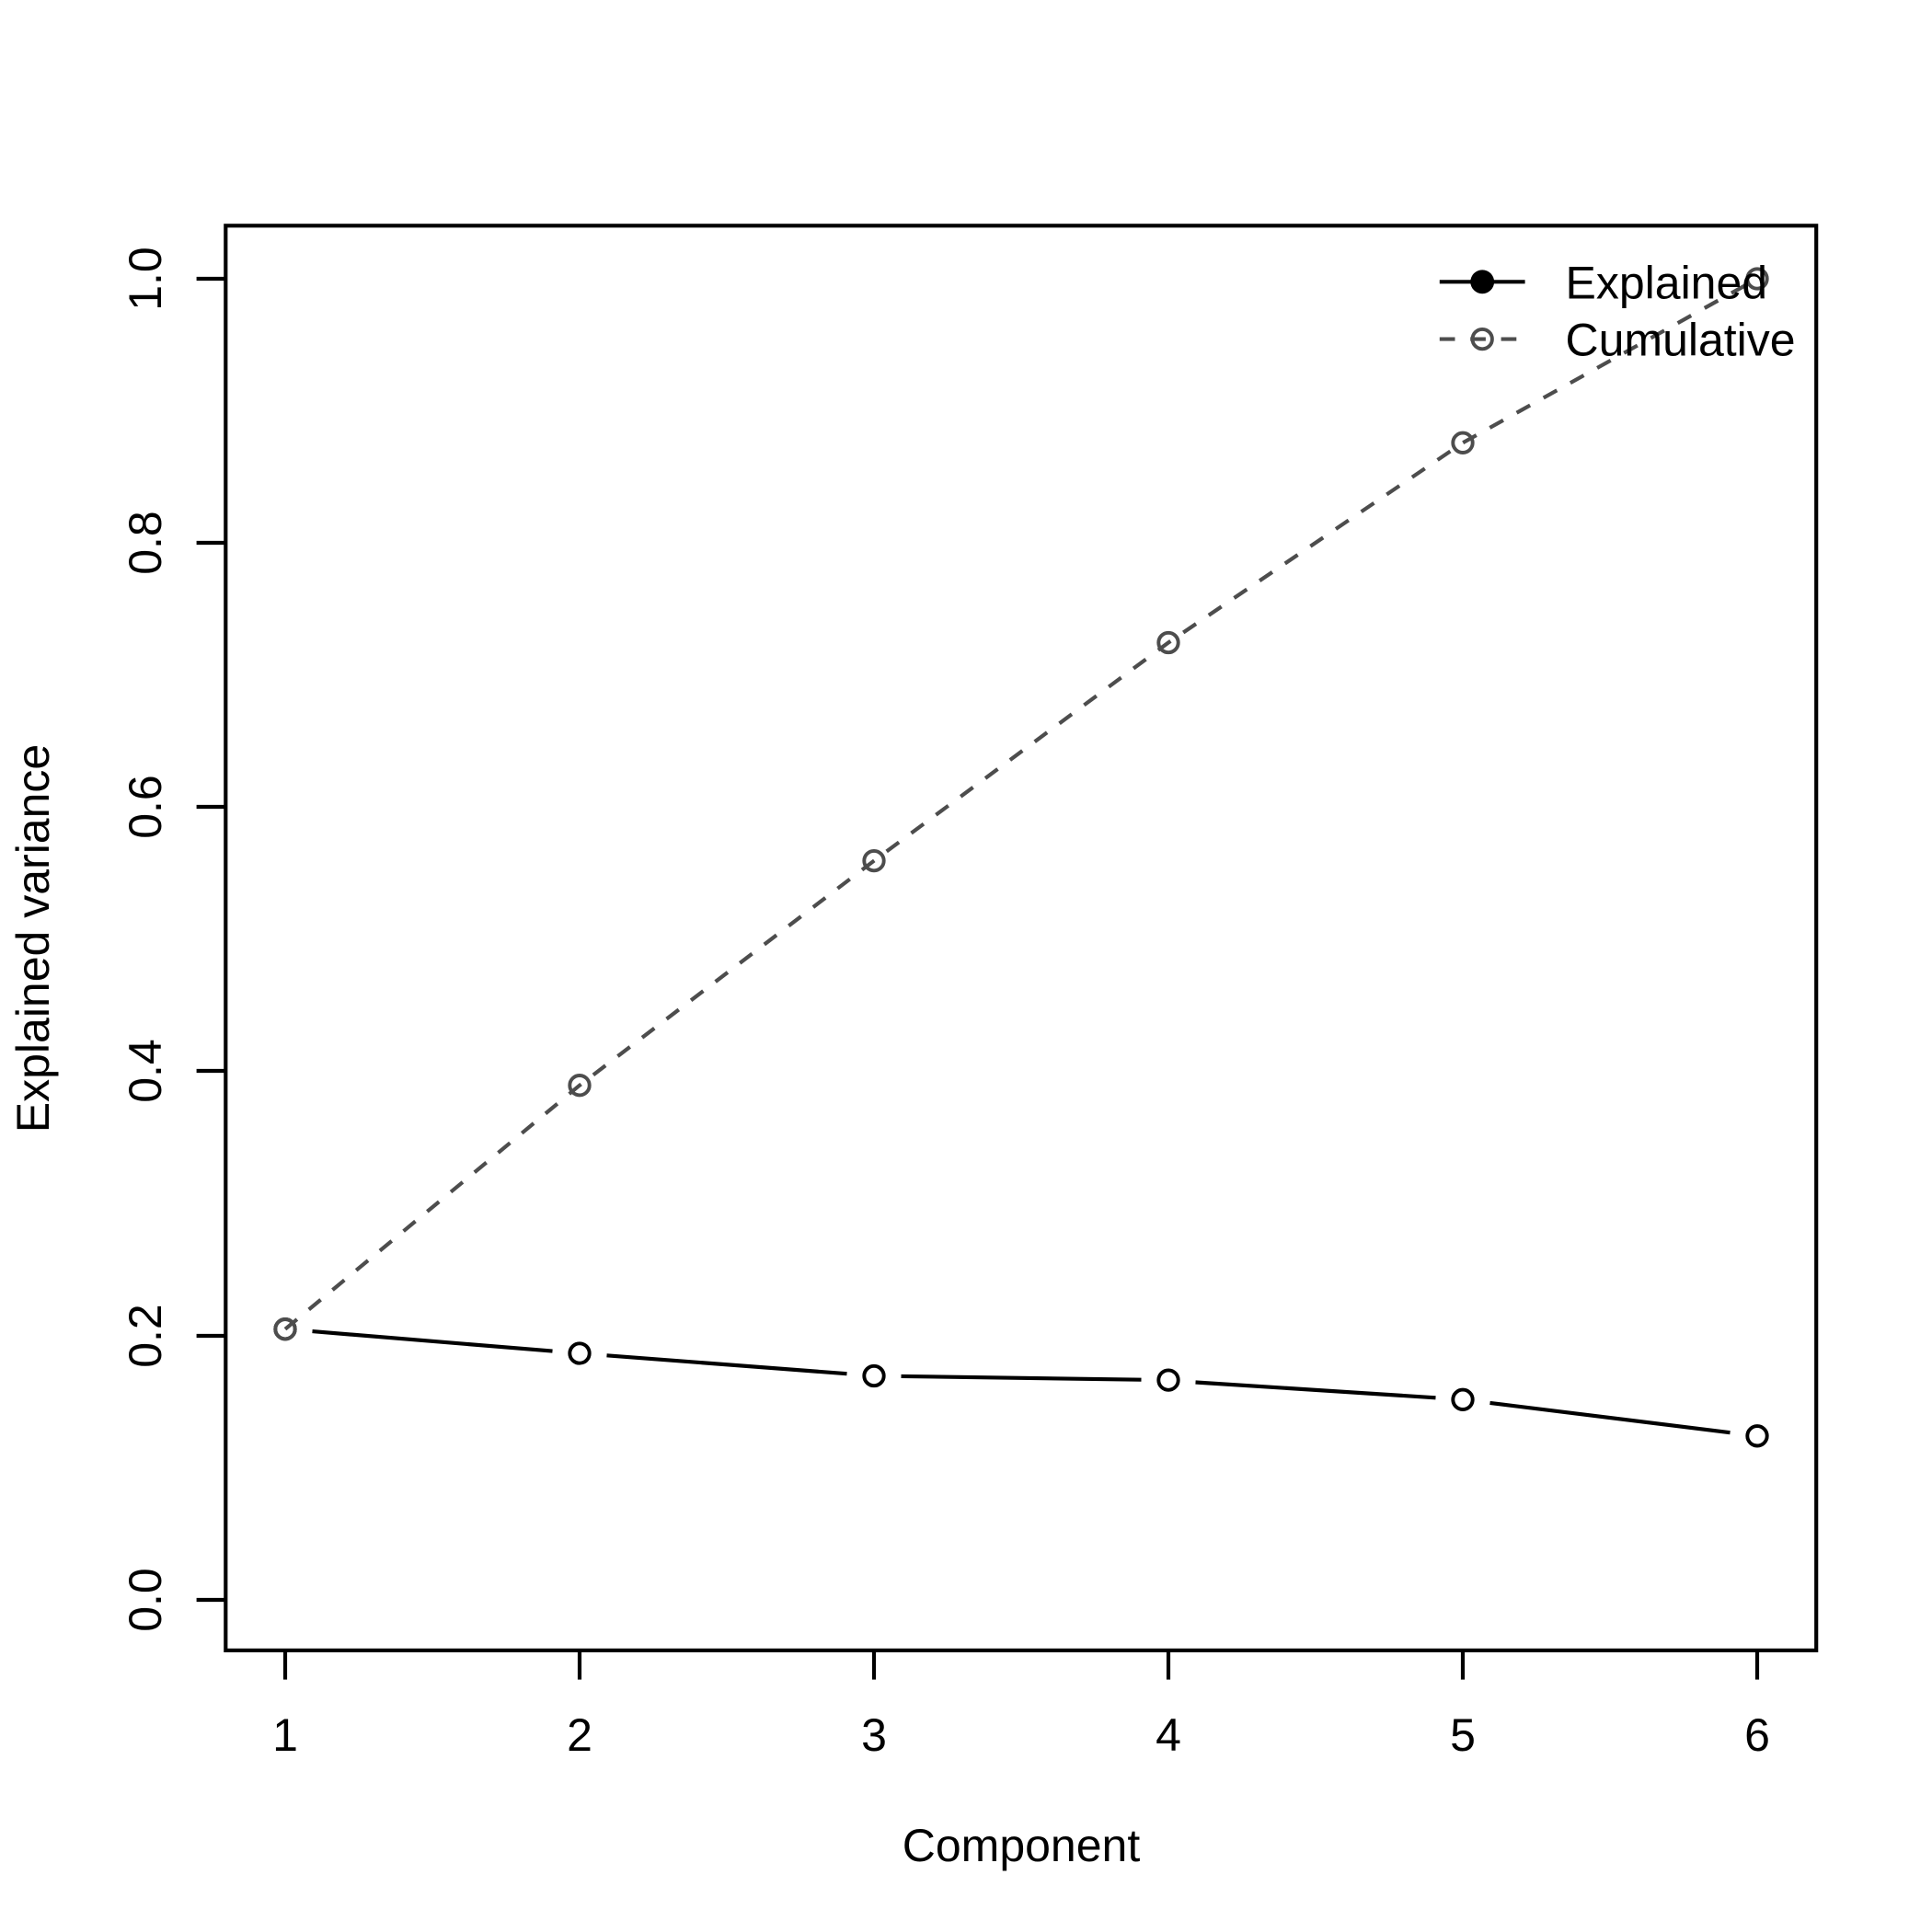 The height and width of the screenshot is (1932, 1932). I want to click on svg-text: 4, so click(1168, 1735).